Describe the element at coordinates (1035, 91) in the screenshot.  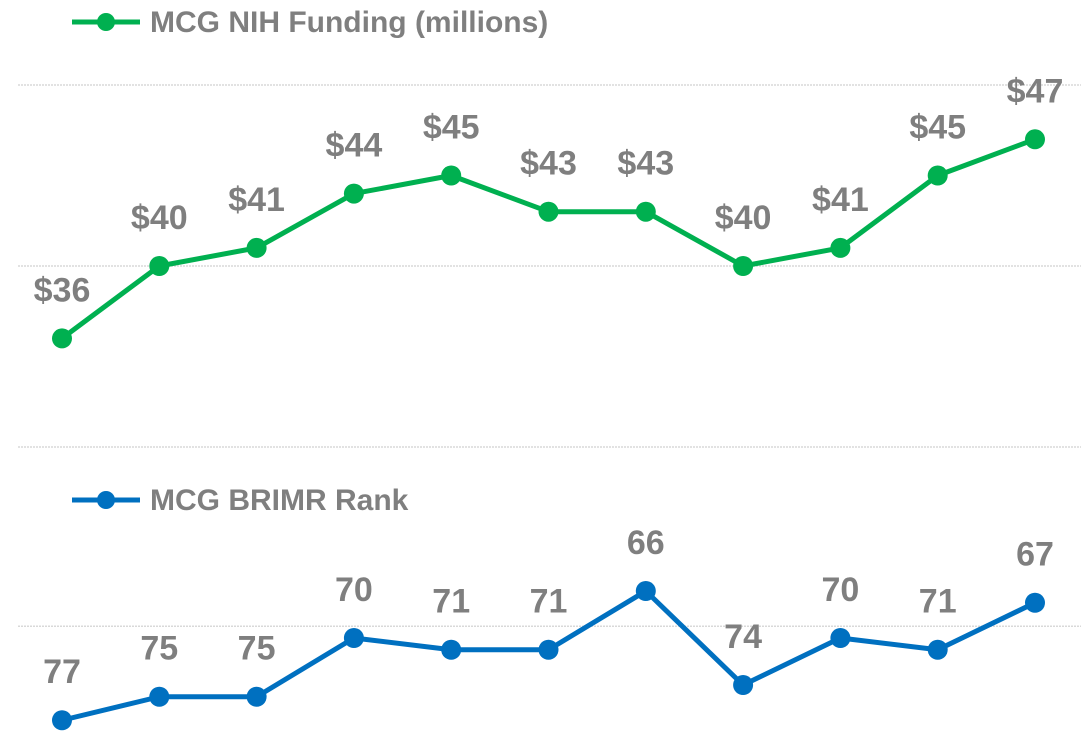
I see `data-label: $47` at that location.